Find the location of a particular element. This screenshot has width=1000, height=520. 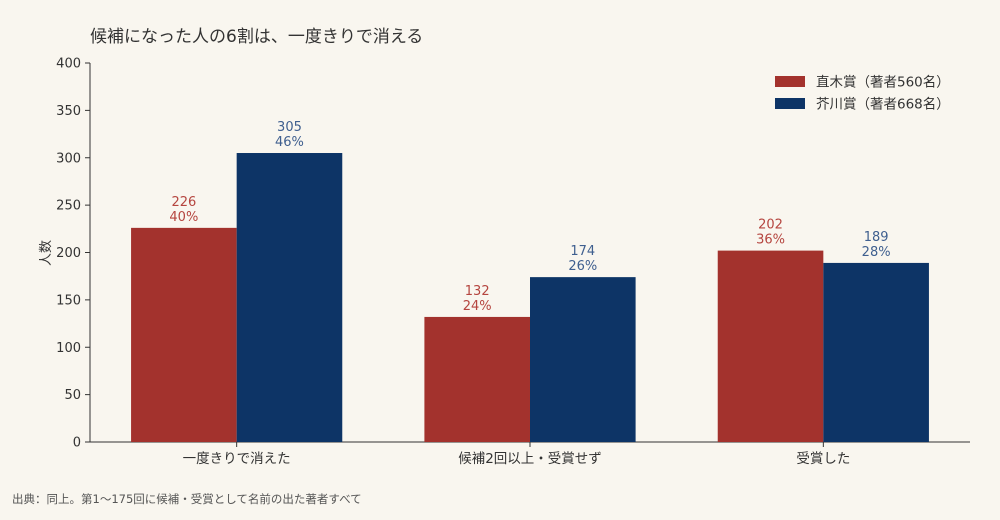

y-tick-label: 400 is located at coordinates (68, 64).